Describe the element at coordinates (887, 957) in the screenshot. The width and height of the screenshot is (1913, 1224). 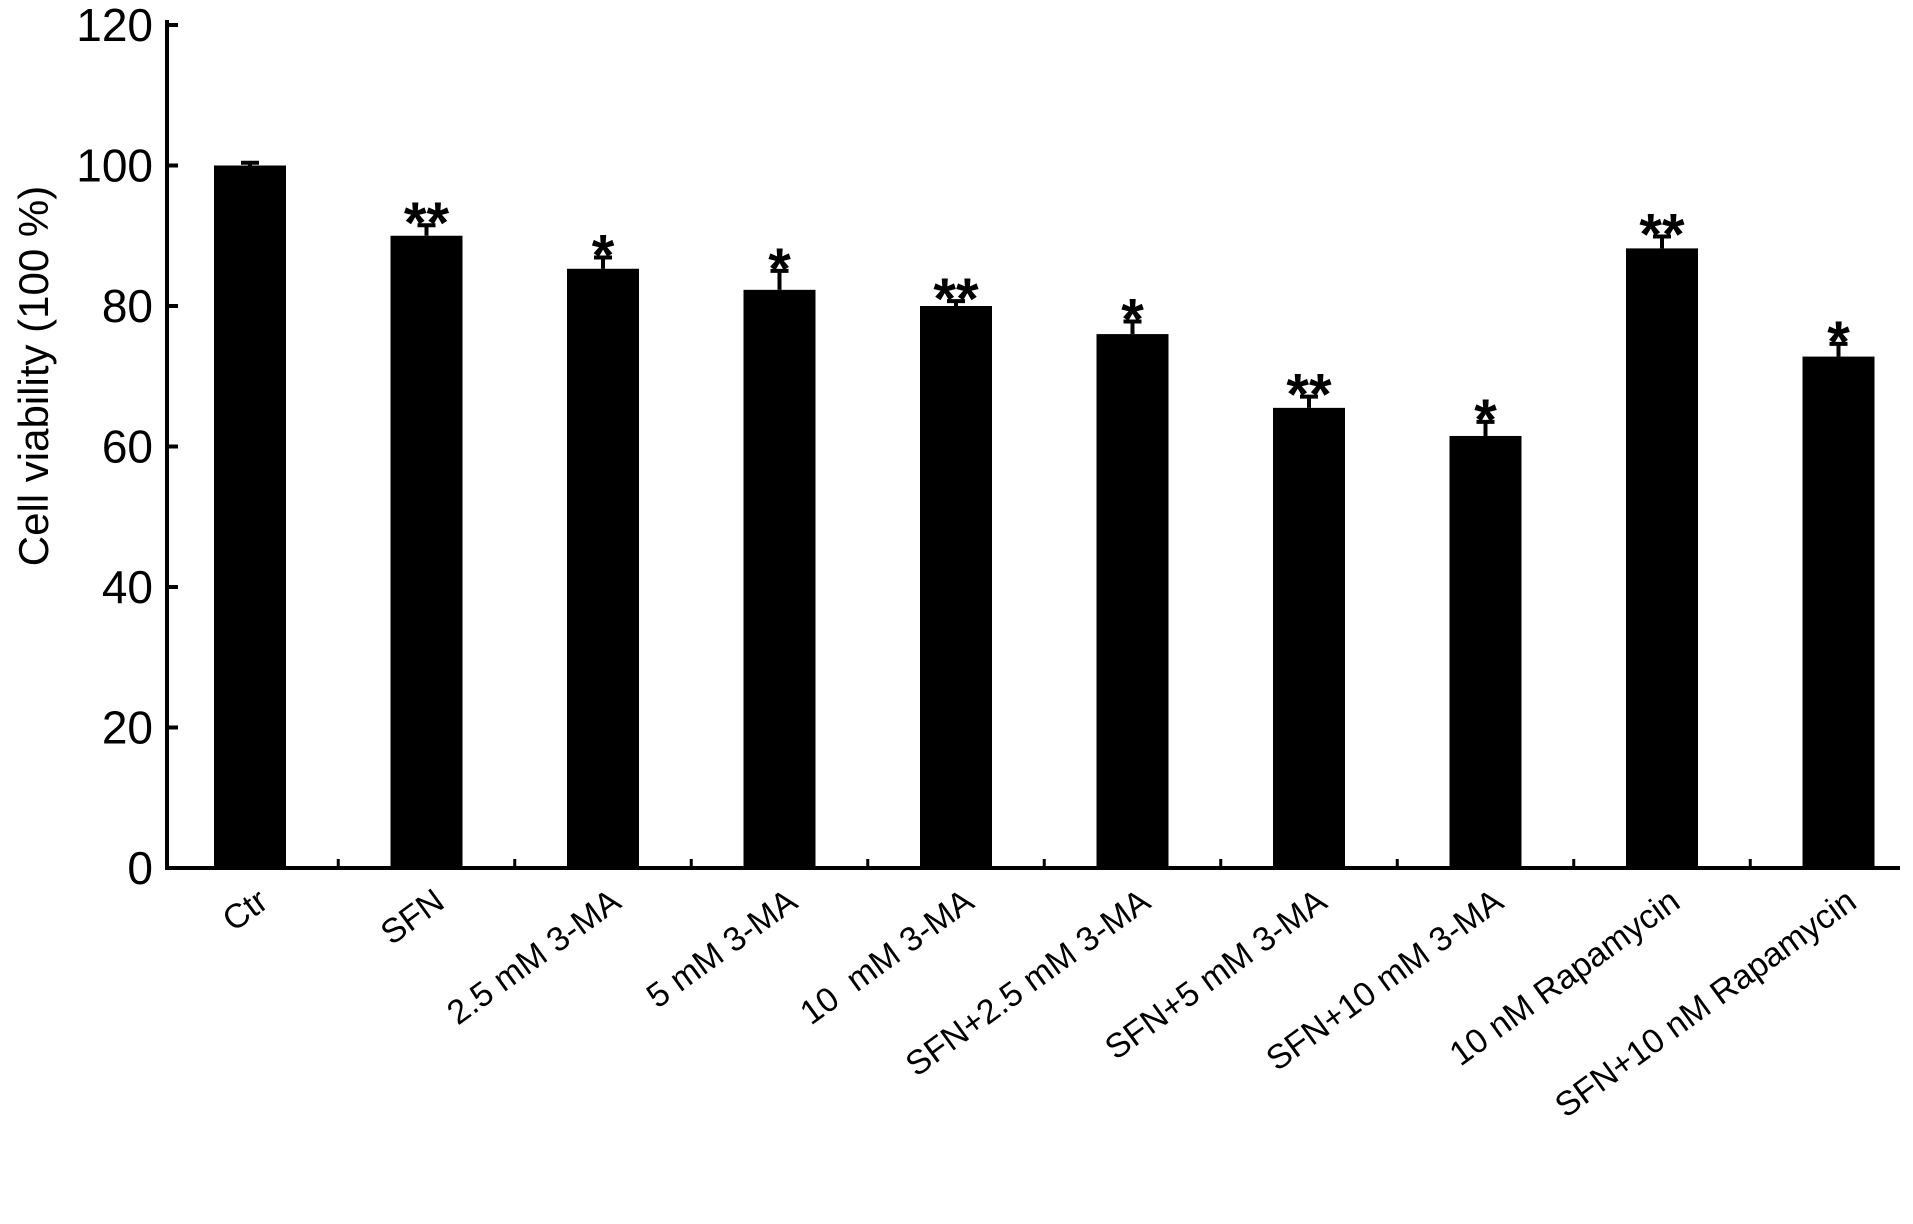
I see `x-tick-label: 10 mM 3-MA` at that location.